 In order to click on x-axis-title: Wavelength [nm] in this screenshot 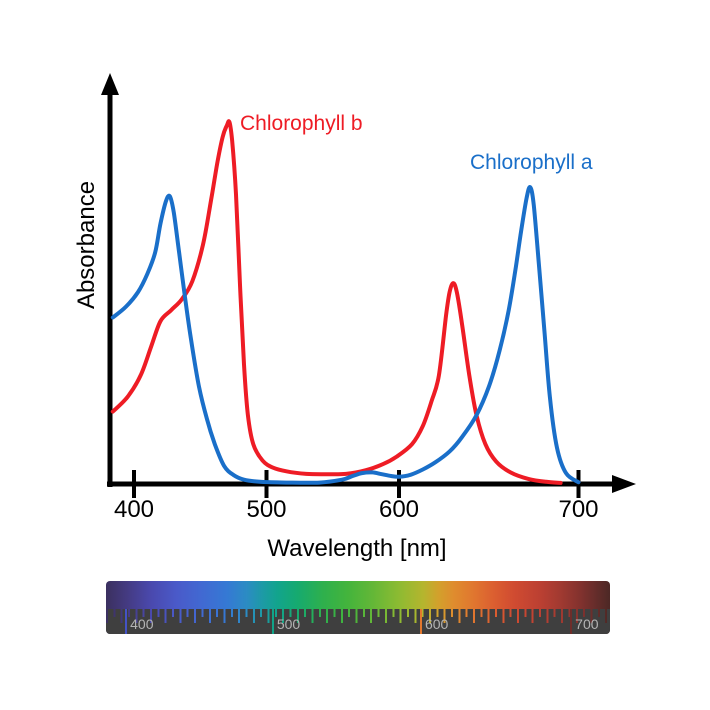, I will do `click(357, 548)`.